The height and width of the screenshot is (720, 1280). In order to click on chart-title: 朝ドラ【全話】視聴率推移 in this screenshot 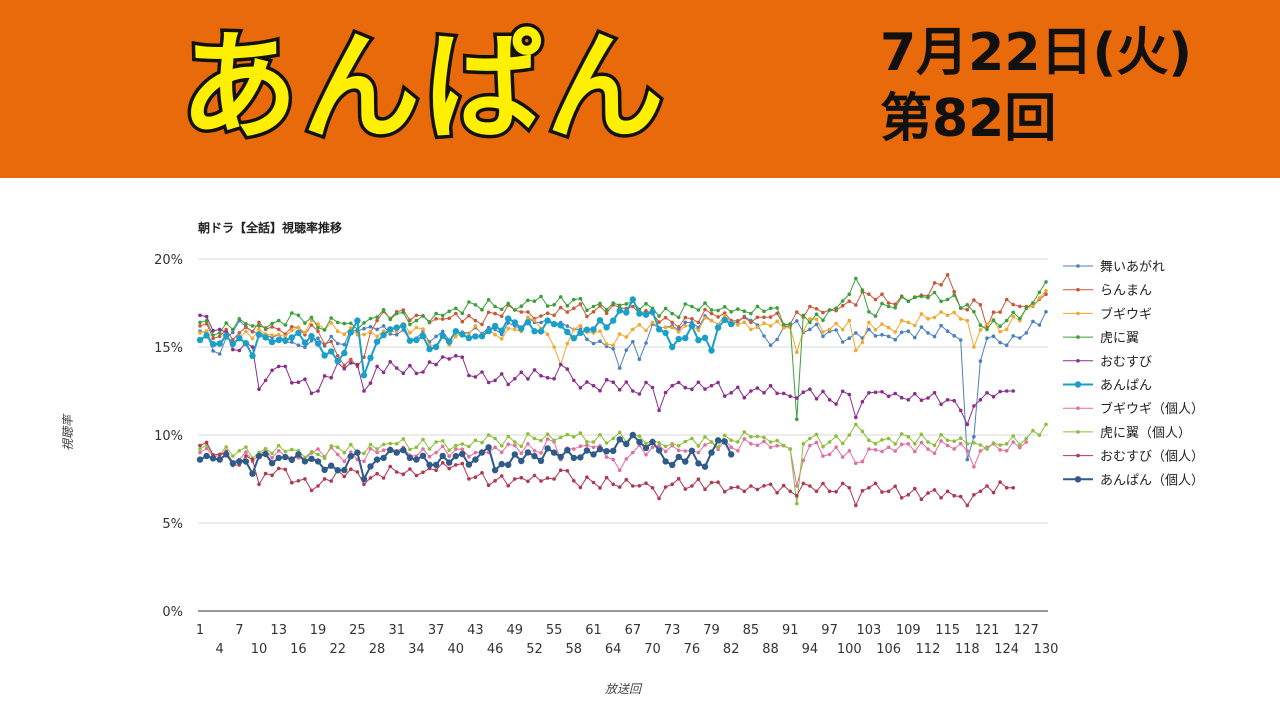, I will do `click(270, 227)`.